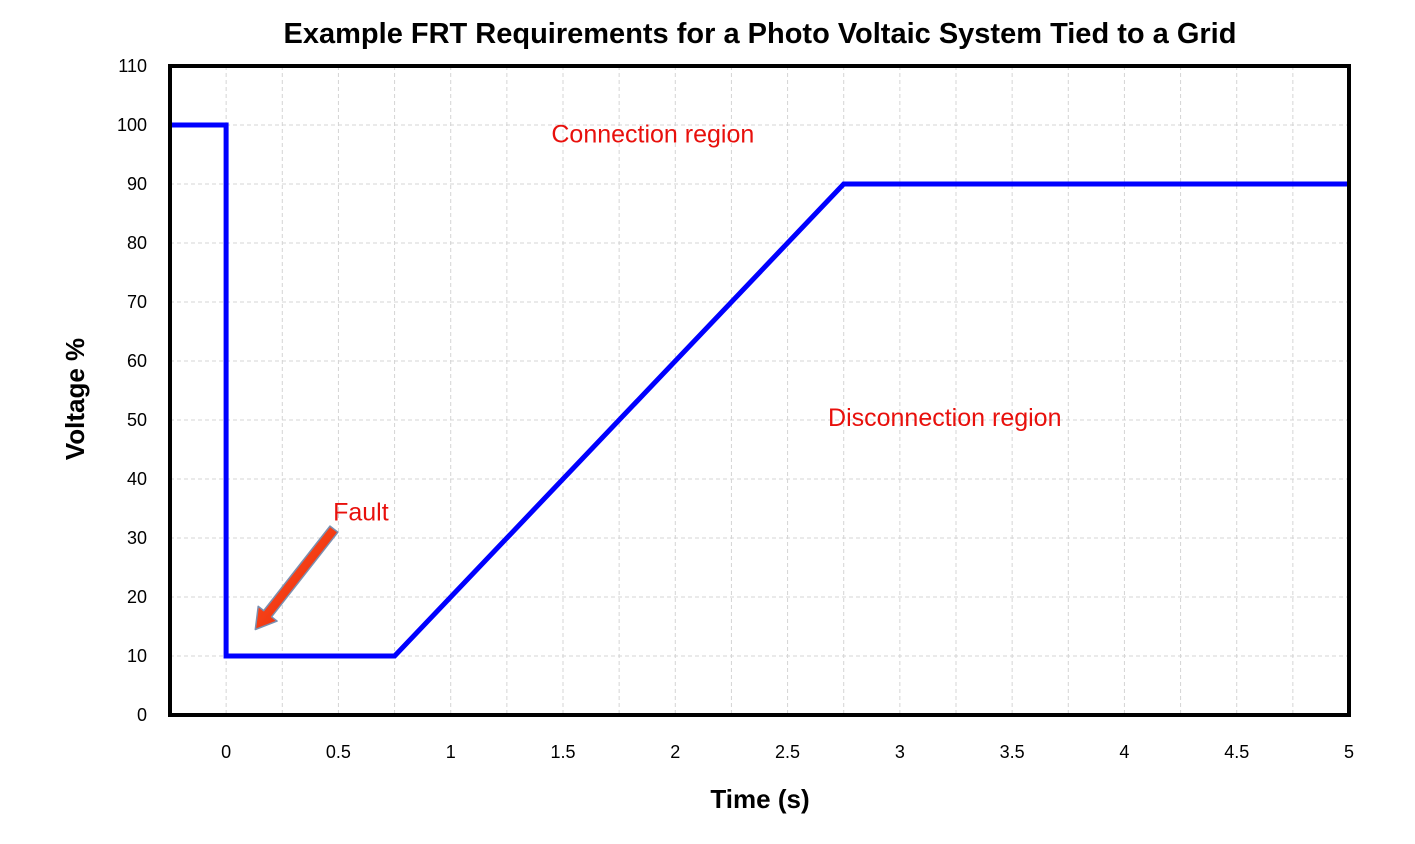 Image resolution: width=1415 pixels, height=844 pixels. What do you see at coordinates (137, 420) in the screenshot?
I see `y-tick-label: 50` at bounding box center [137, 420].